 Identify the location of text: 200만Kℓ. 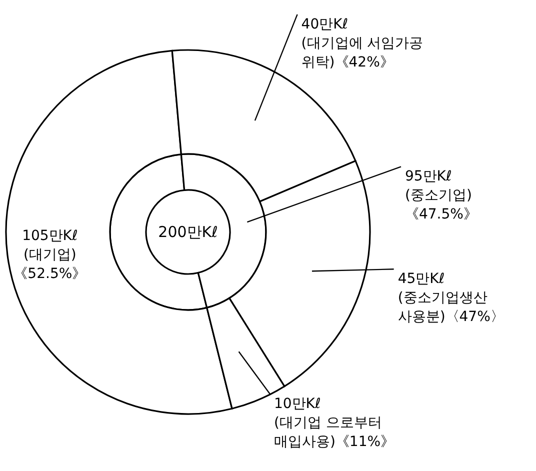
(188, 232).